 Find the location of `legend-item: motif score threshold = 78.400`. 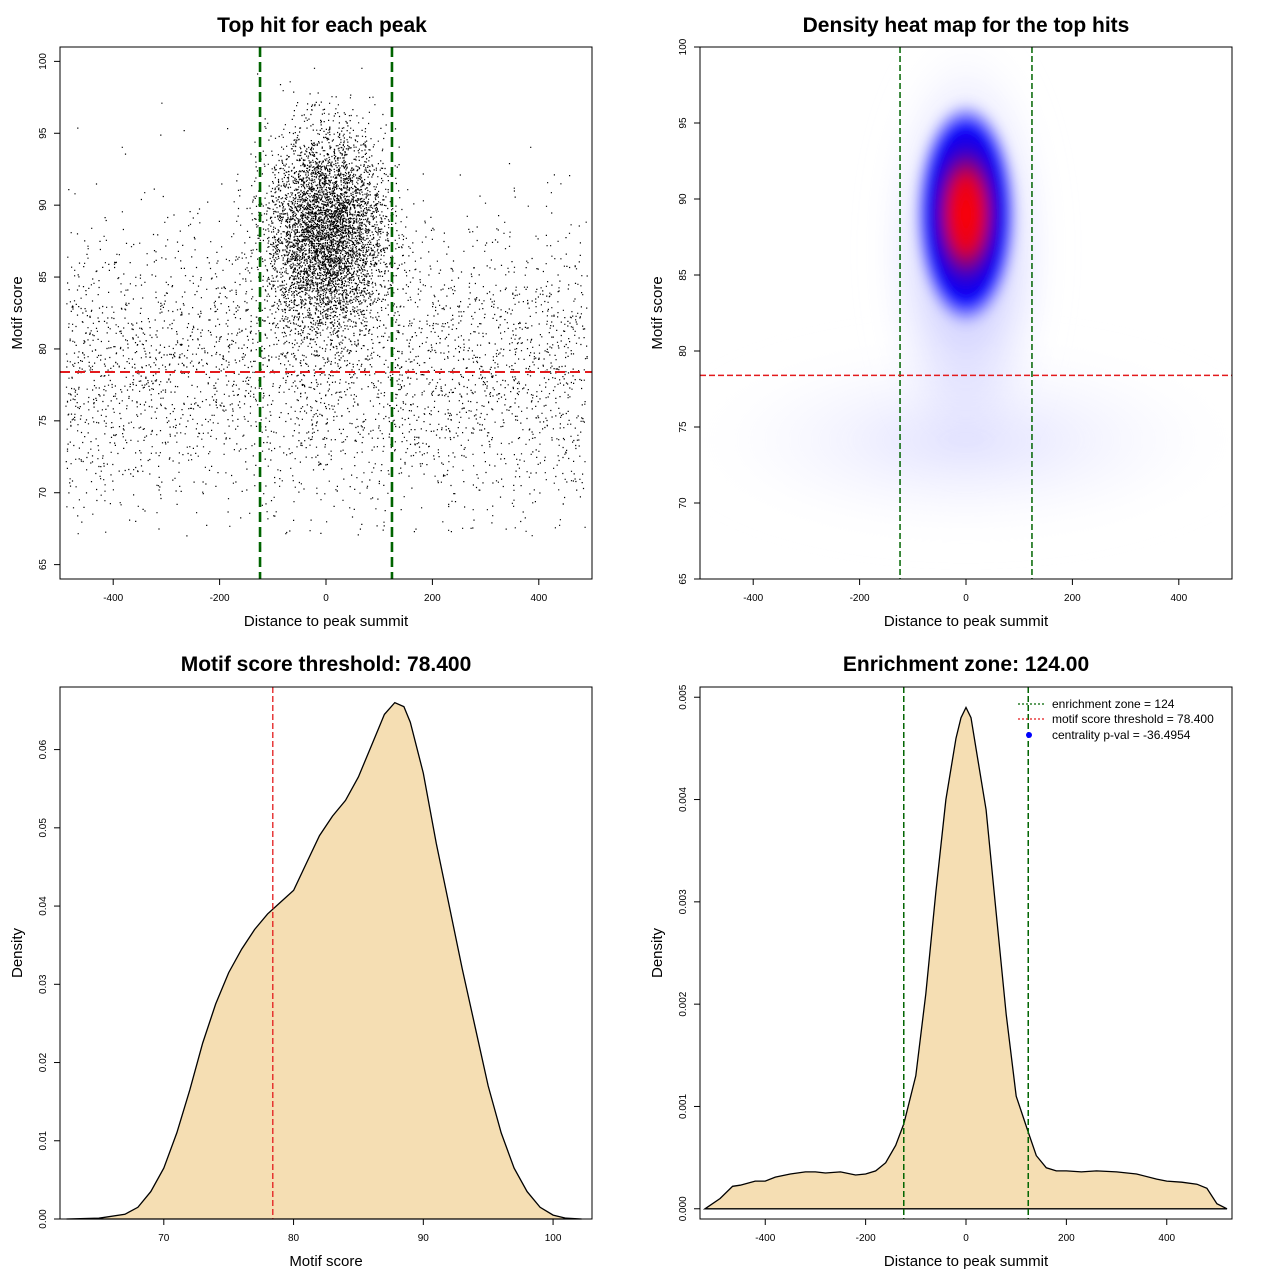

legend-item: motif score threshold = 78.400 is located at coordinates (1133, 719).